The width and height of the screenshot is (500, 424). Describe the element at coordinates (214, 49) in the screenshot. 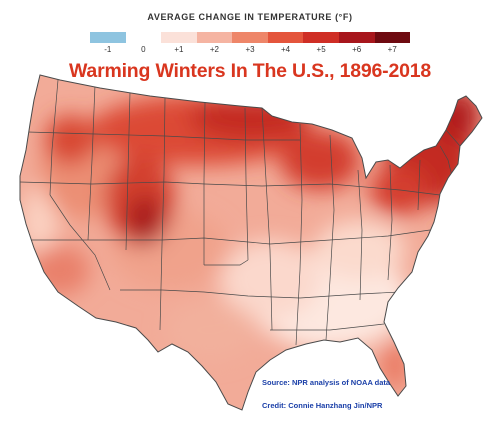

I see `legend-tick-label: +2` at that location.